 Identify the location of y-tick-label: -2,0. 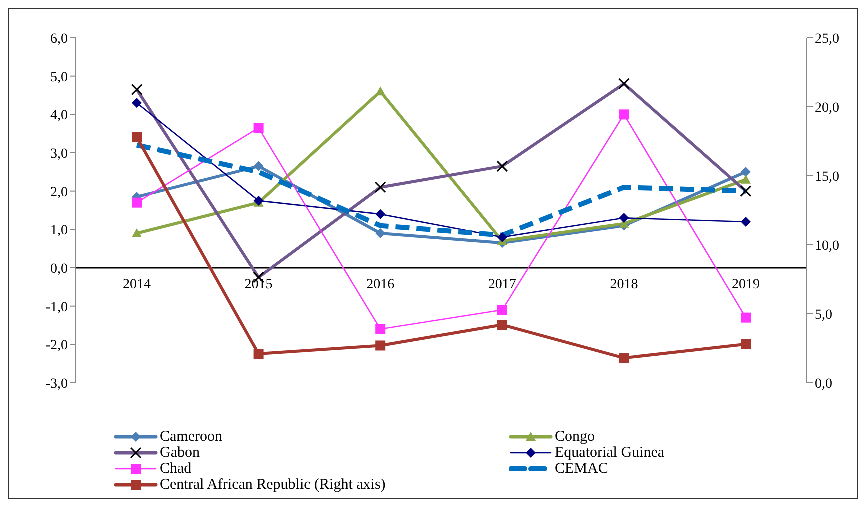
(57, 346).